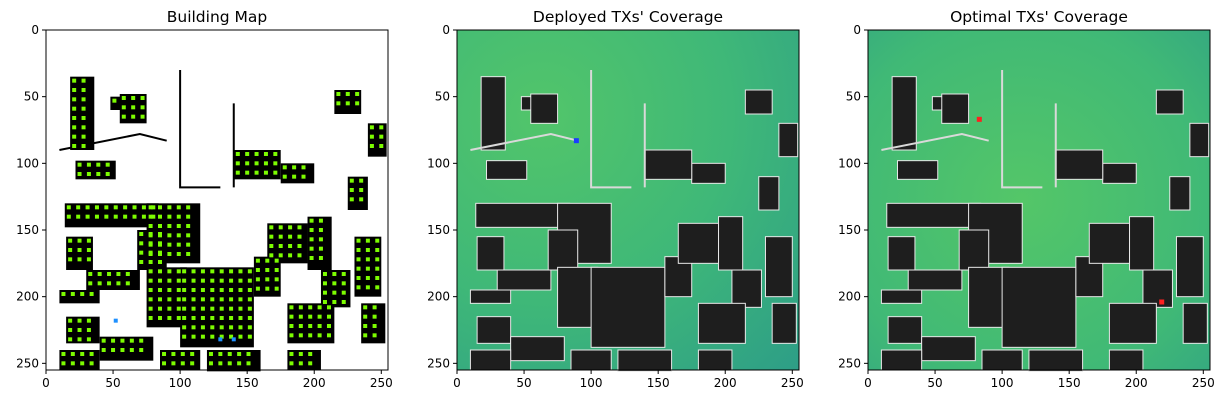 The height and width of the screenshot is (407, 1224). I want to click on x-tick-label: 50, so click(523, 383).